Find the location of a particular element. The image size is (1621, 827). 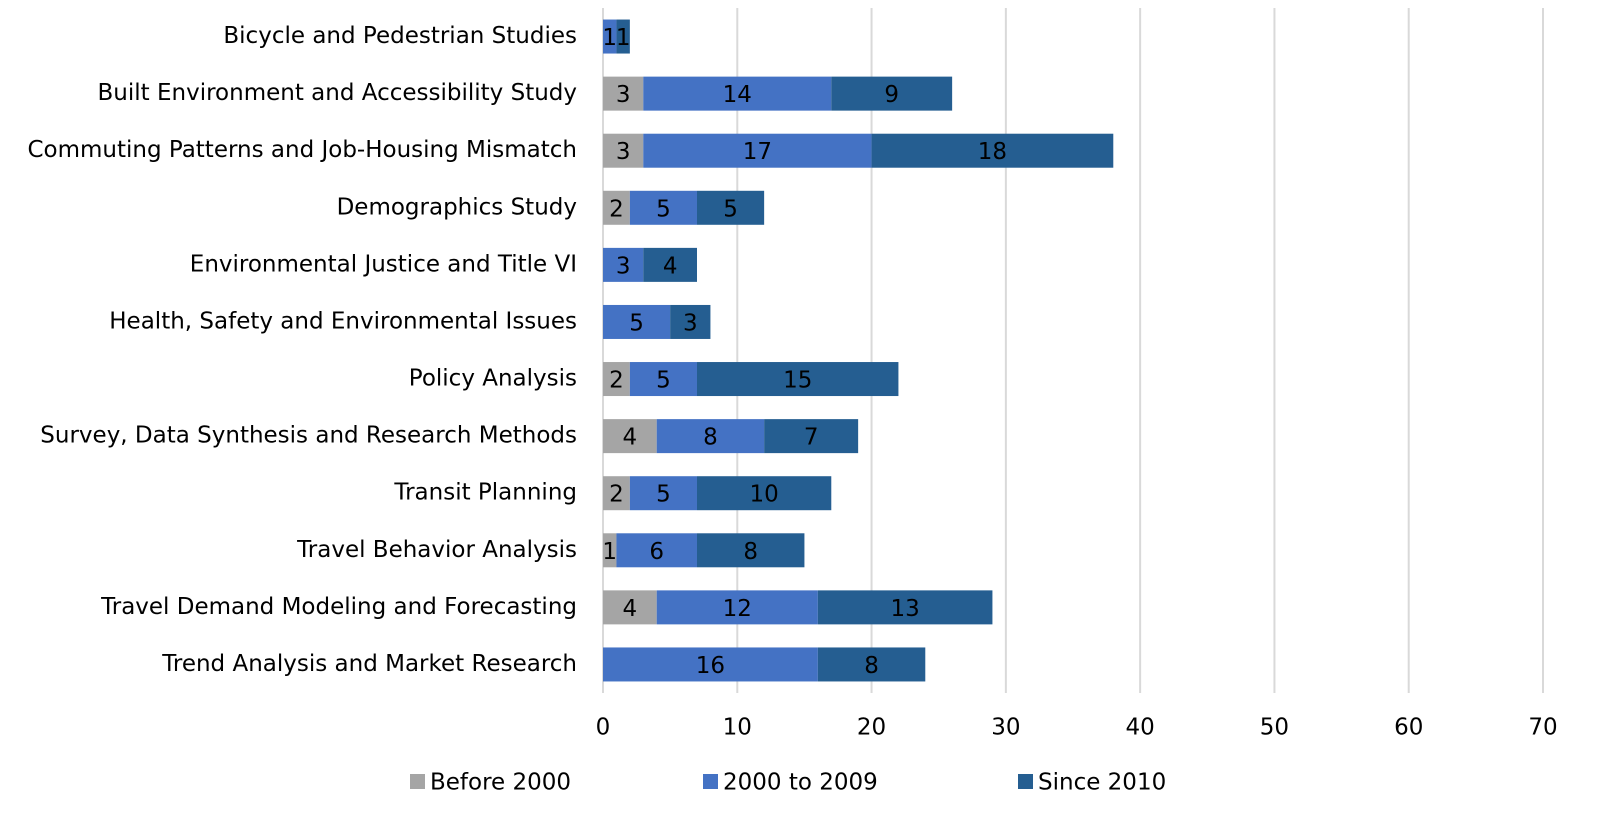

legend-label: Since 2010 is located at coordinates (1102, 783).